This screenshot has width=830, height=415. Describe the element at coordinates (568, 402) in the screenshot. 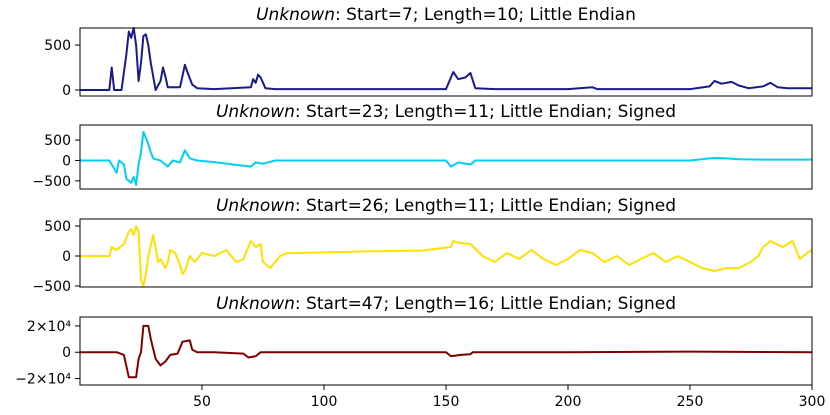

I see `x-tick-label: 200` at that location.